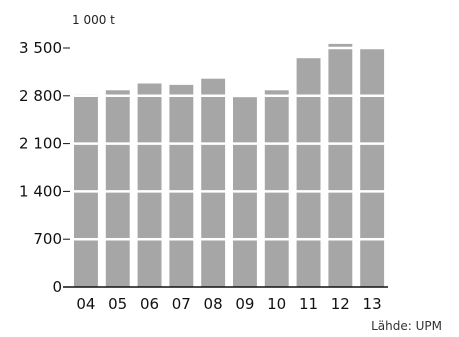 The height and width of the screenshot is (337, 459). I want to click on y-tick-label-2800: 2 800, so click(40, 96).